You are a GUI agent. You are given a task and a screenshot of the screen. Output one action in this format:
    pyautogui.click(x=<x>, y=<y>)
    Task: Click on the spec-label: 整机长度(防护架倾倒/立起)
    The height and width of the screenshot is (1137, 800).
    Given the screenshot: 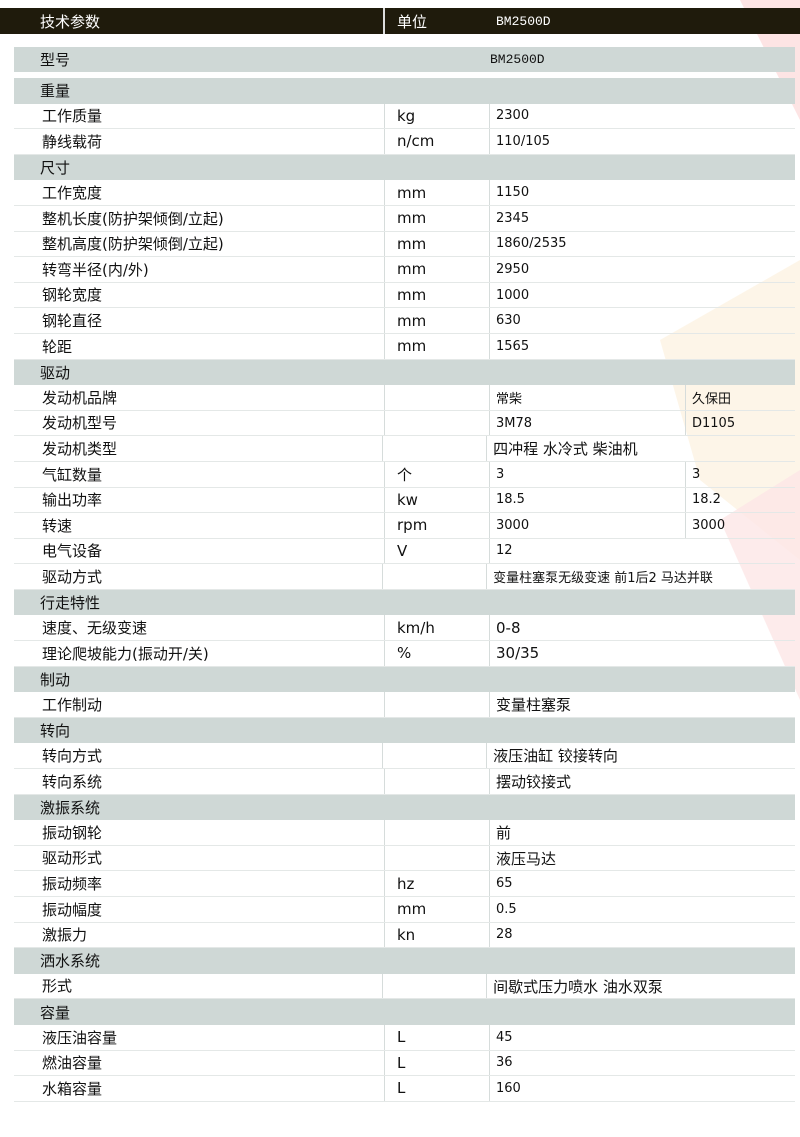 What is the action you would take?
    pyautogui.click(x=199, y=218)
    